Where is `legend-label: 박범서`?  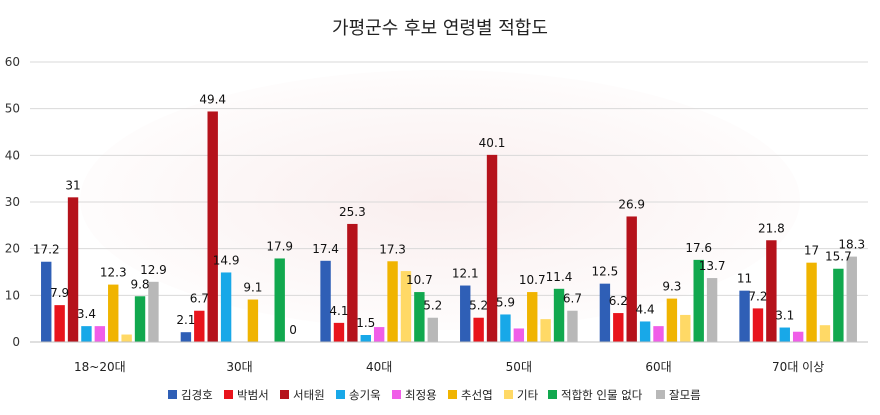
legend-label: 박범서 is located at coordinates (253, 395).